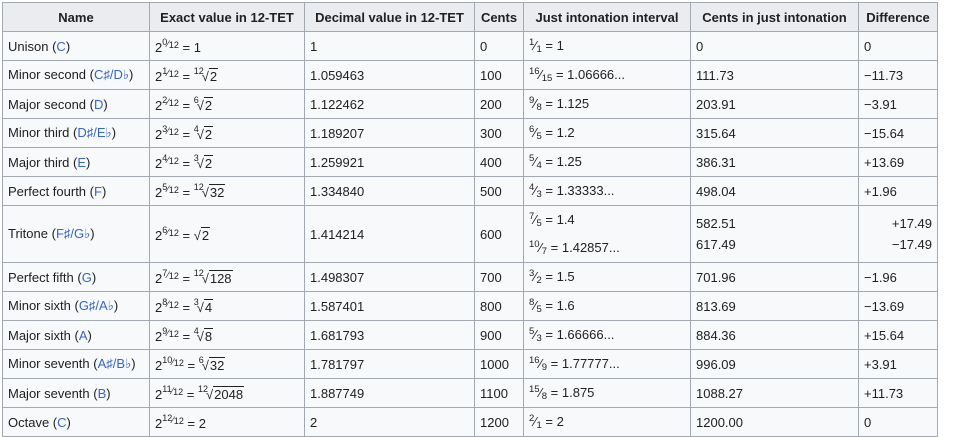  Describe the element at coordinates (337, 104) in the screenshot. I see `decimal-value: 1.122462` at that location.